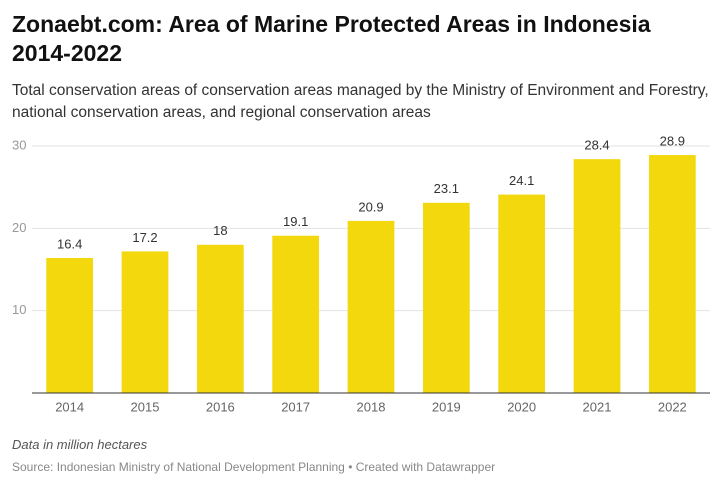  I want to click on x-tick-label: 2020, so click(521, 406).